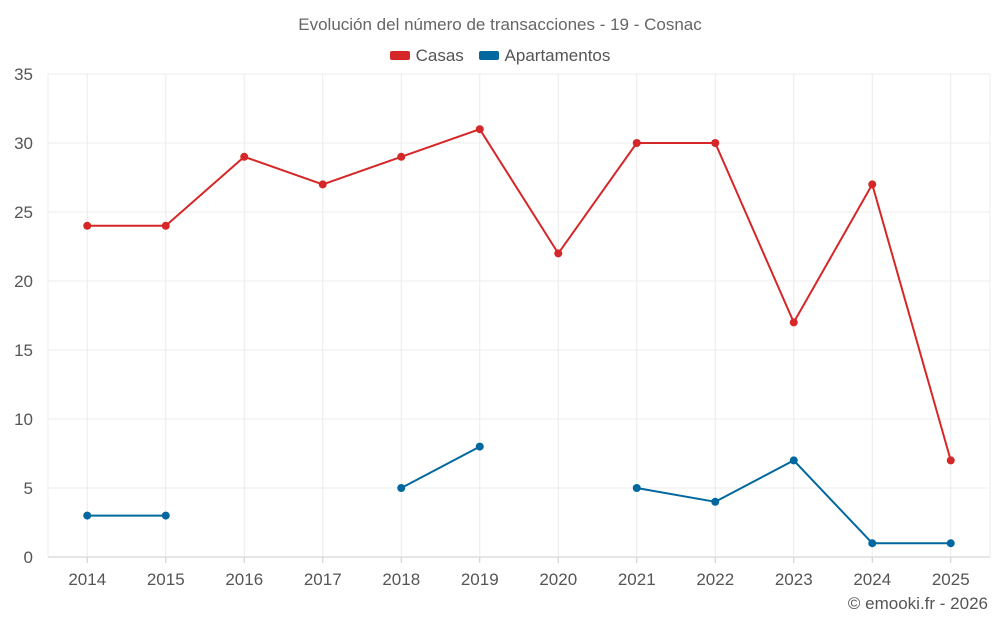 Image resolution: width=1000 pixels, height=625 pixels. I want to click on y-tick-label: 25, so click(23, 212).